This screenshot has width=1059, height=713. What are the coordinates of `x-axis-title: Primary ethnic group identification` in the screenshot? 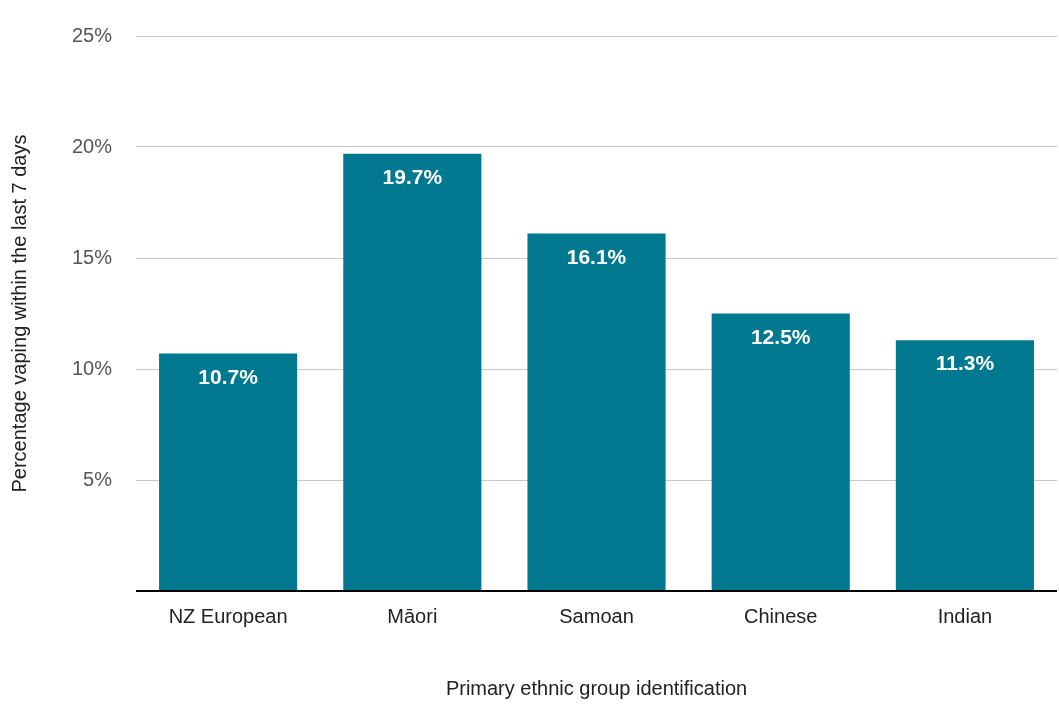 It's located at (596, 687).